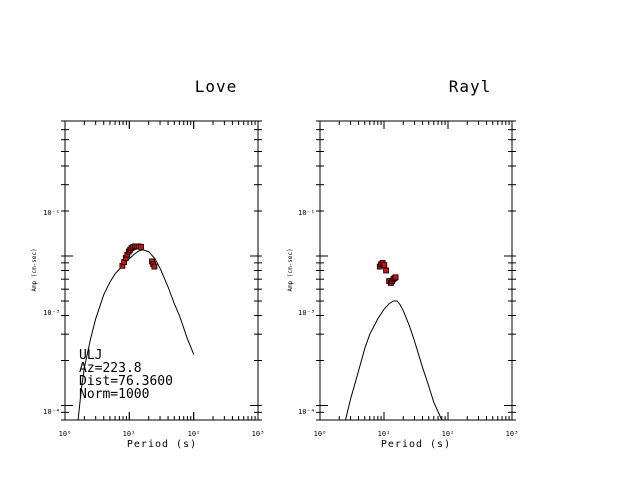 The image size is (640, 480). What do you see at coordinates (306, 213) in the screenshot?
I see `rayl-y-tick-label: 10⁻¹` at bounding box center [306, 213].